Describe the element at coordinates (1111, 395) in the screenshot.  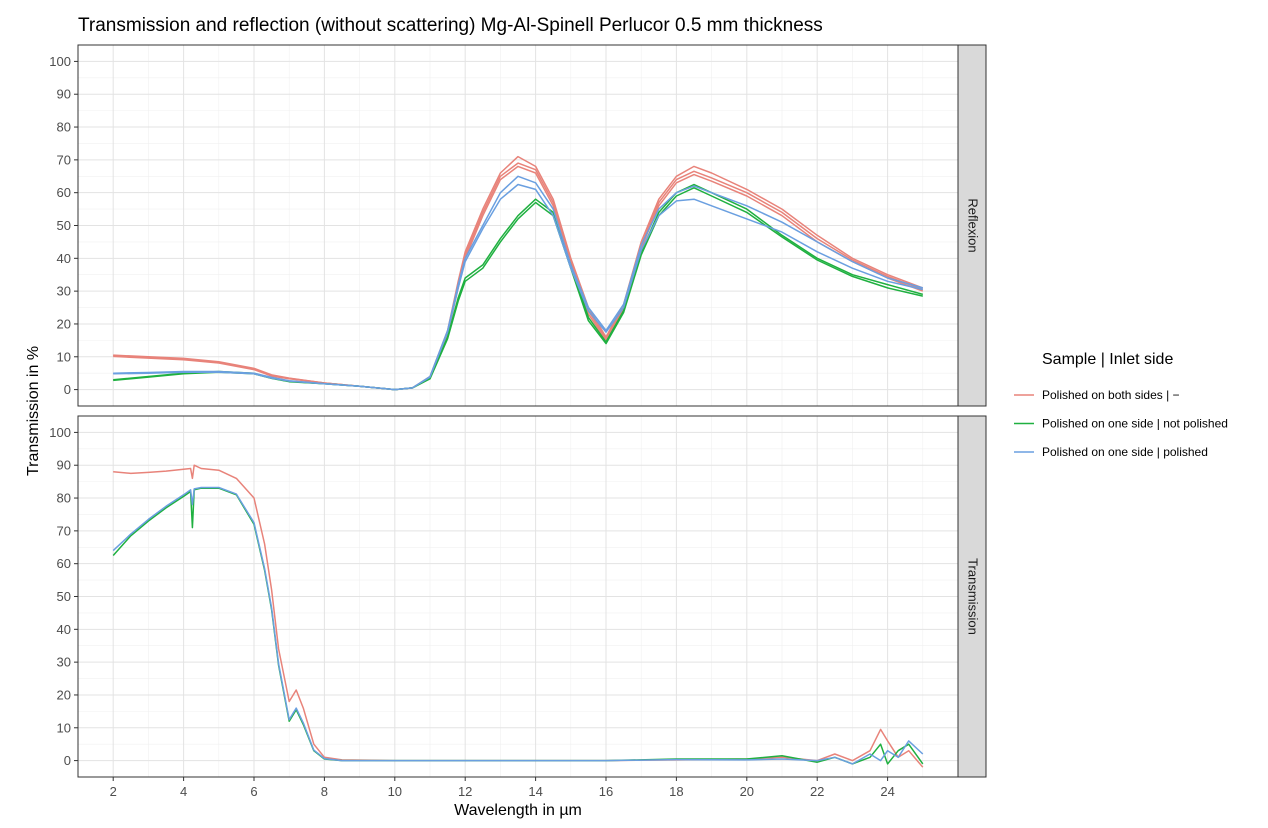
I see `legend-label-0: Polished on both sides | −` at that location.